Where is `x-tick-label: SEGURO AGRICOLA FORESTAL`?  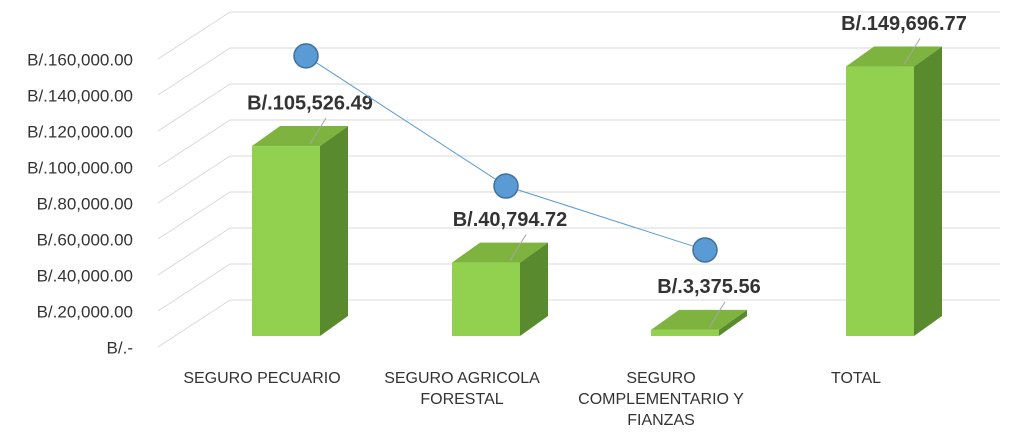 x-tick-label: SEGURO AGRICOLA FORESTAL is located at coordinates (462, 389).